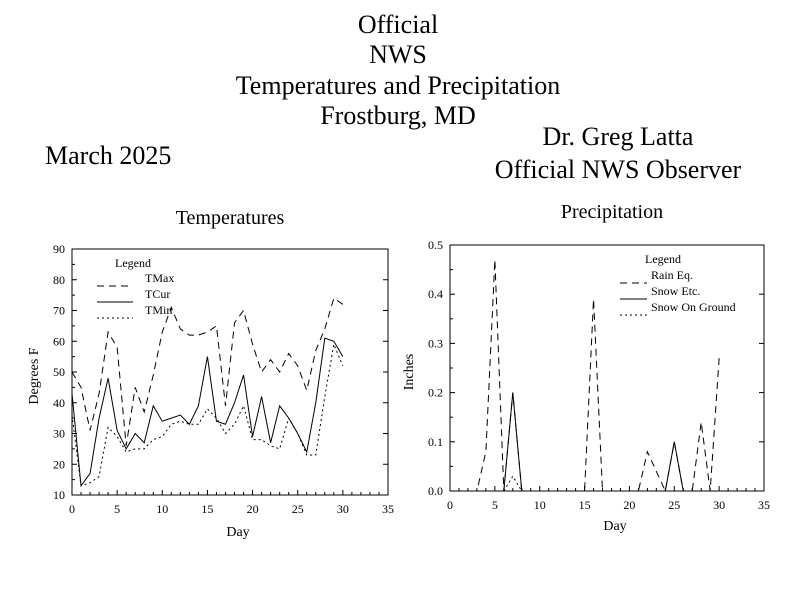 The image size is (792, 612). Describe the element at coordinates (230, 218) in the screenshot. I see `chart1-title: Temperatures` at that location.